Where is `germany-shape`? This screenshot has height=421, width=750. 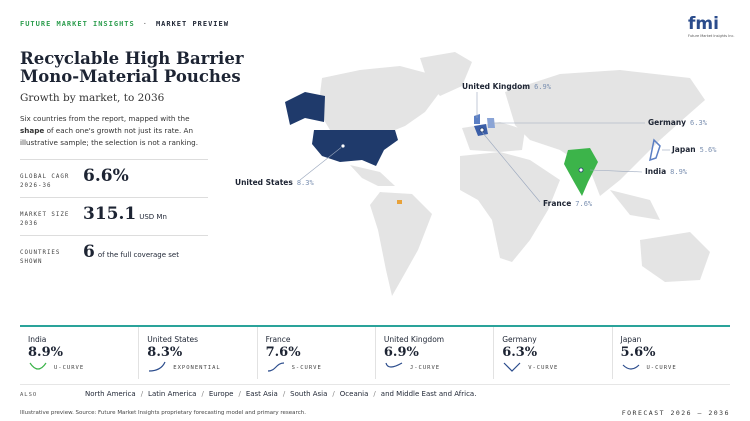 germany-shape is located at coordinates (491, 123).